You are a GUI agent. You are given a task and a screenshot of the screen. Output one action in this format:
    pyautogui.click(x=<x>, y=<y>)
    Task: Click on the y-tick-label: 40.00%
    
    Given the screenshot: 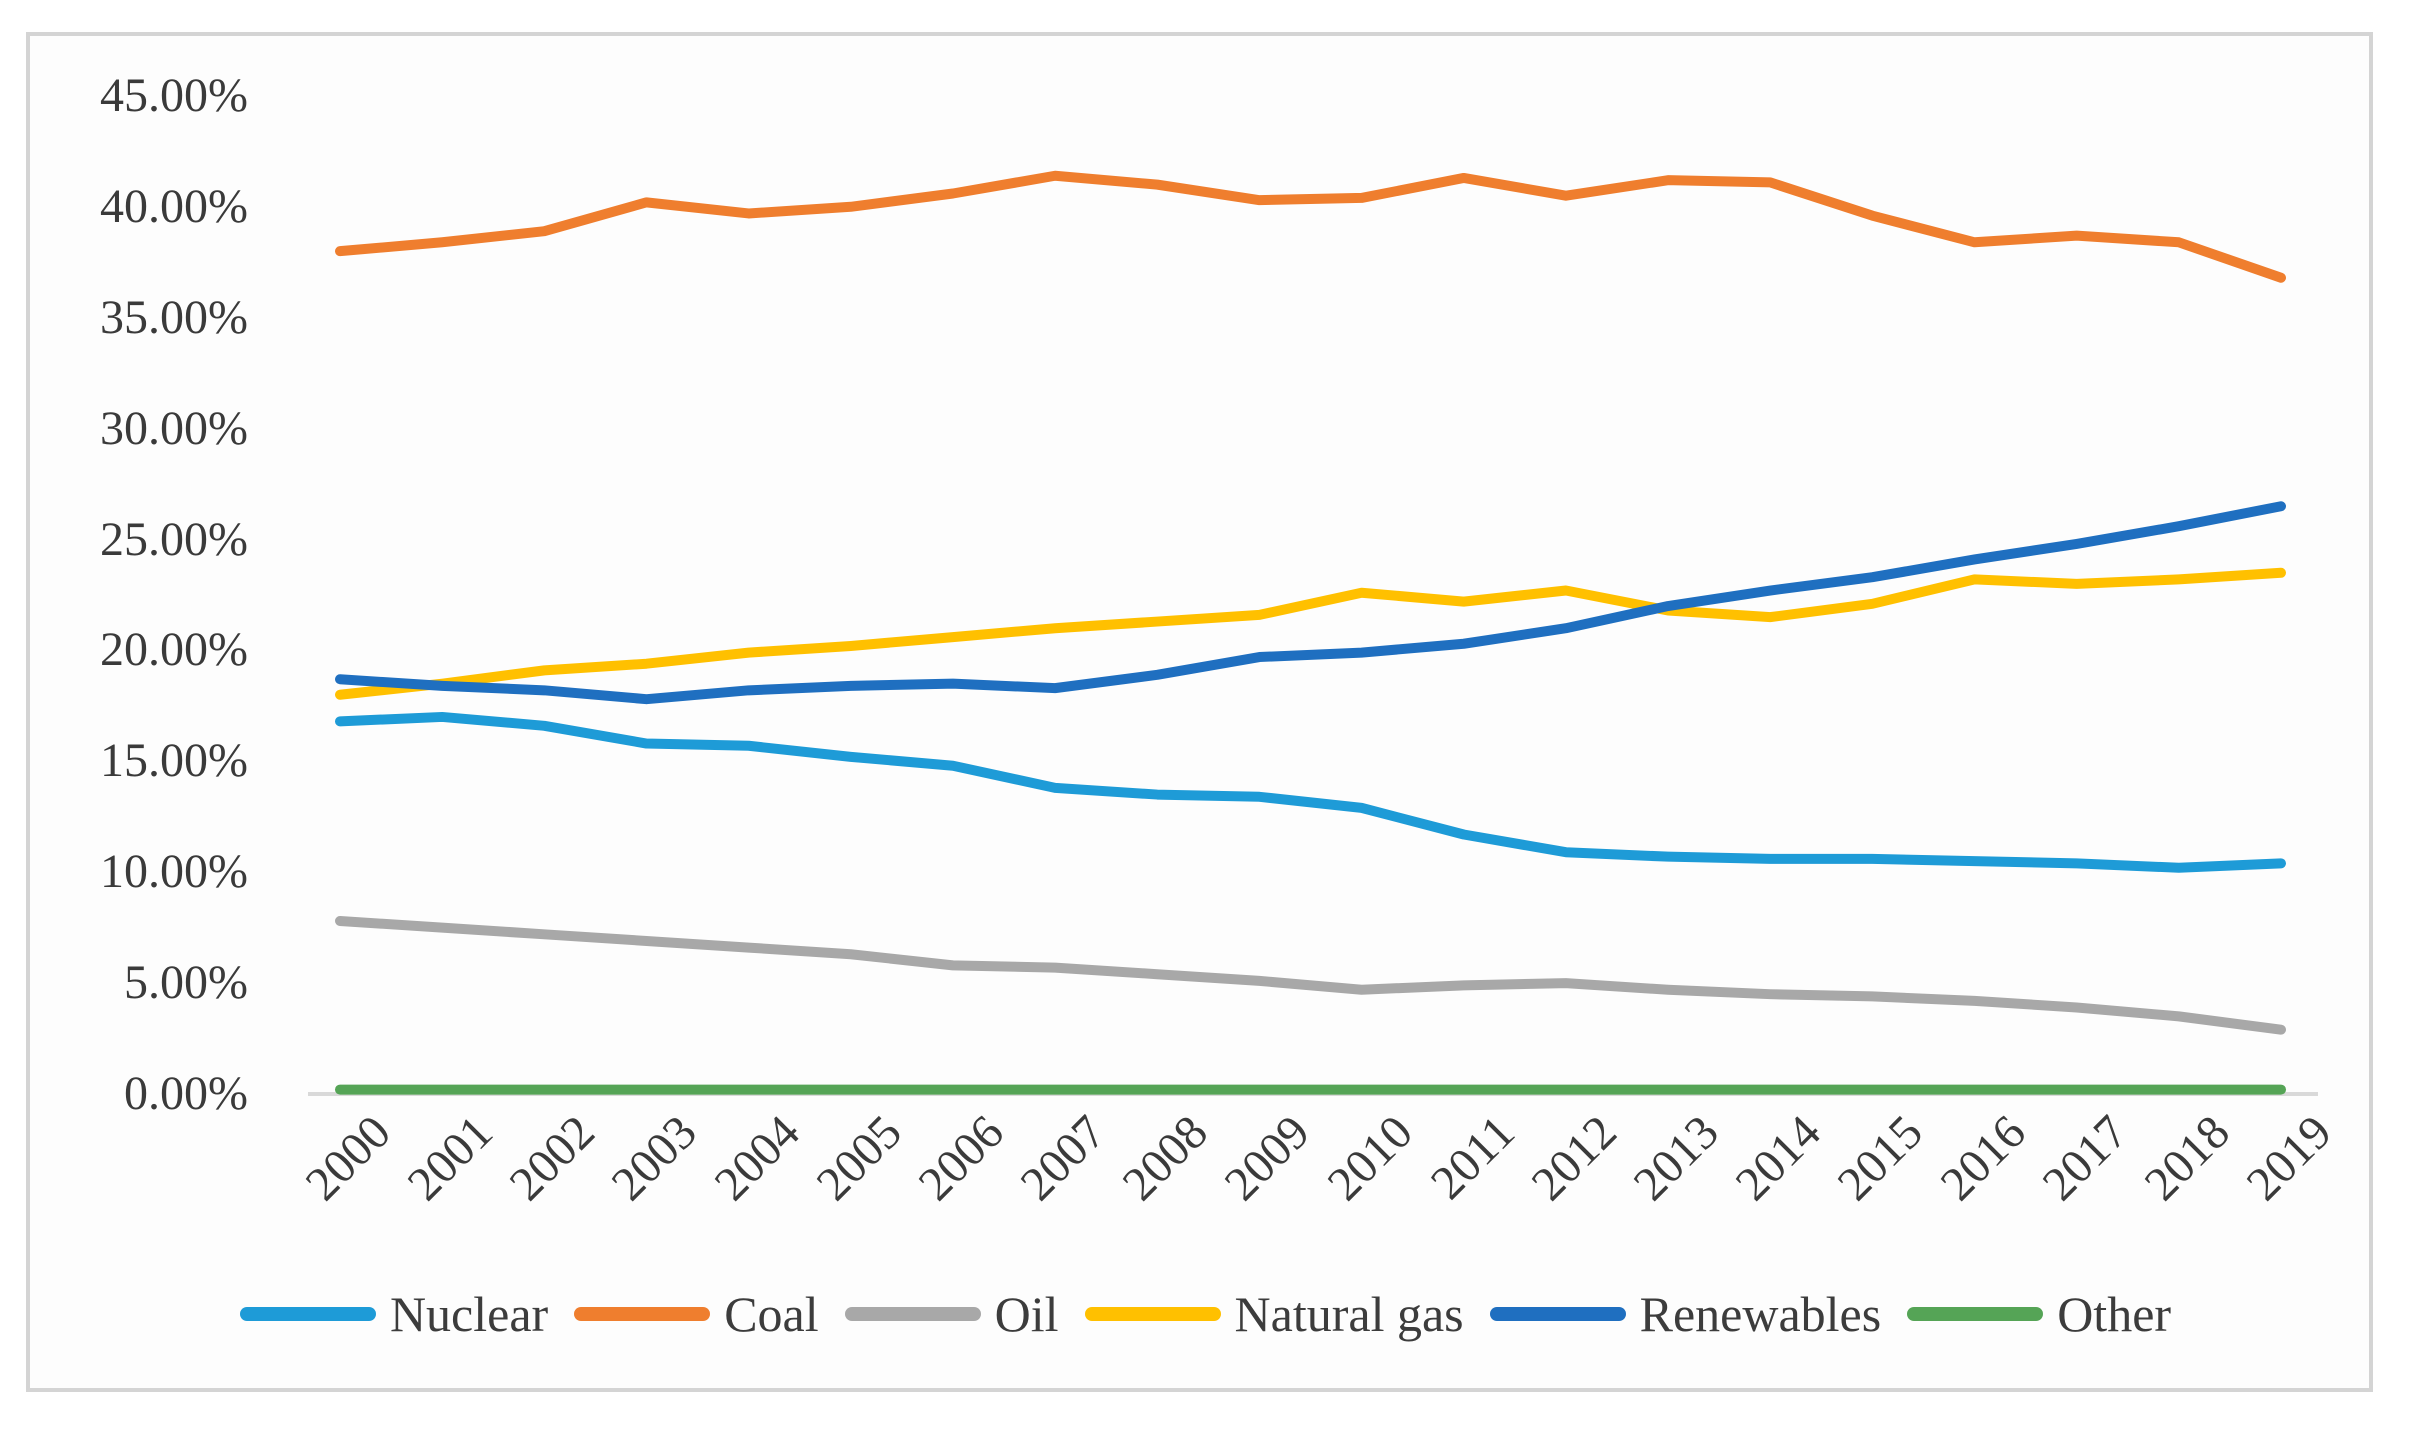 What is the action you would take?
    pyautogui.click(x=174, y=206)
    